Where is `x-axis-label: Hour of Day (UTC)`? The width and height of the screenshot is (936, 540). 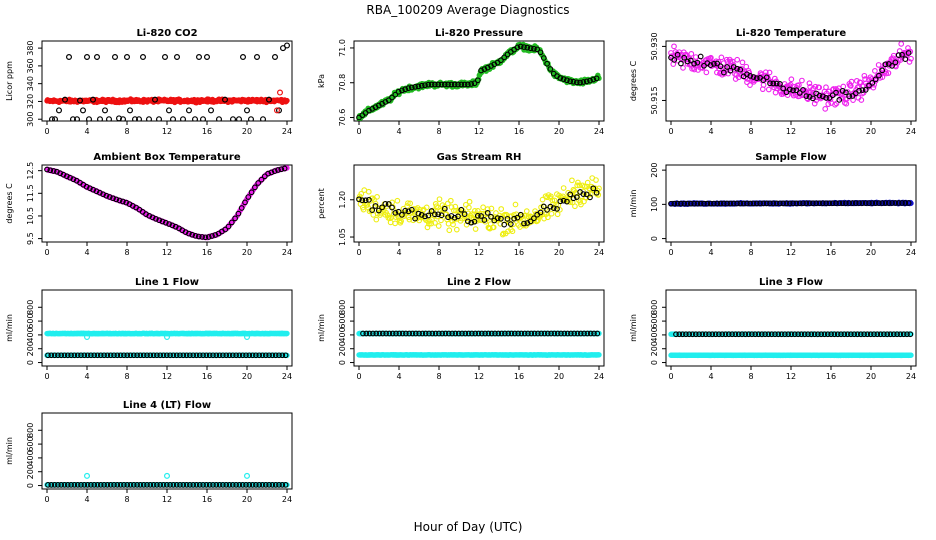
x-axis-label: Hour of Day (UTC) is located at coordinates (468, 527).